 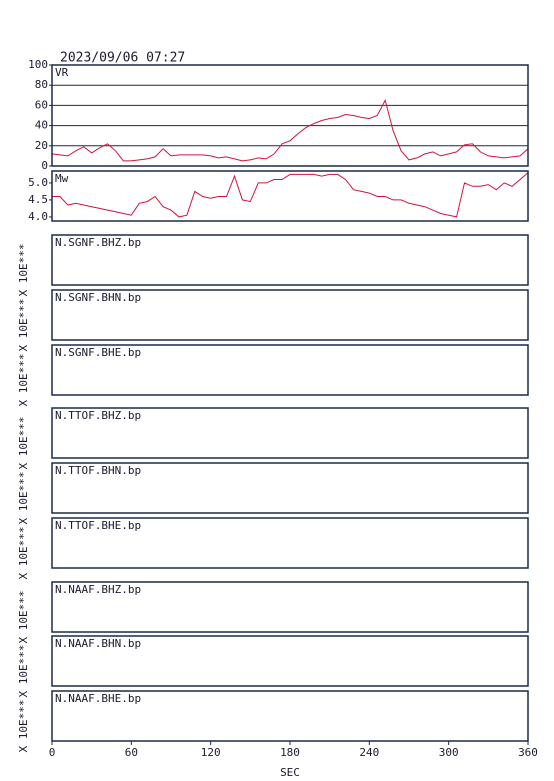 What do you see at coordinates (131, 752) in the screenshot?
I see `x-tick-label: 60` at bounding box center [131, 752].